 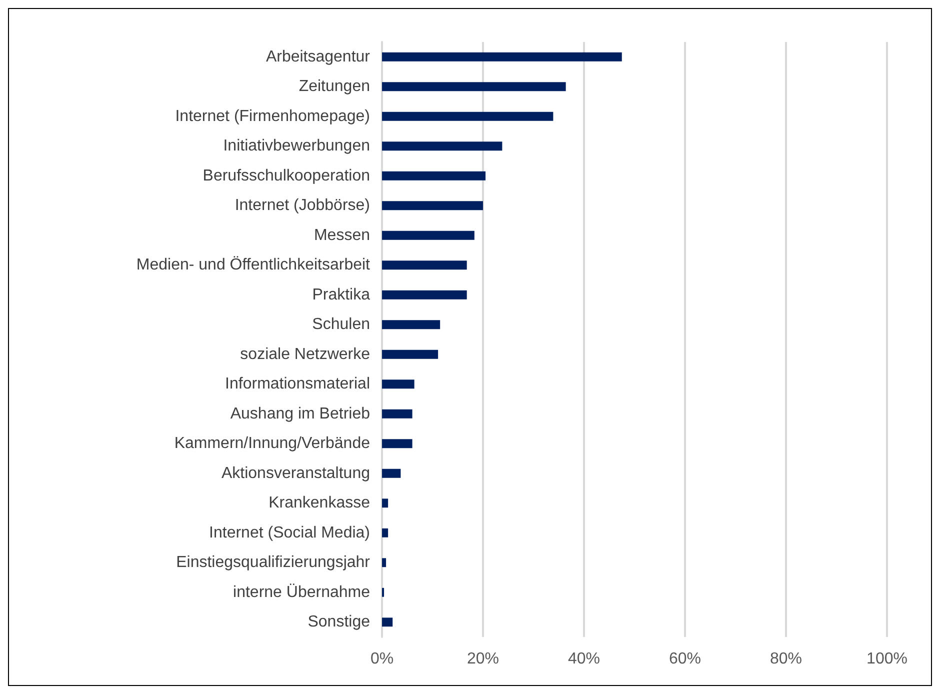 What do you see at coordinates (301, 591) in the screenshot?
I see `y-tick-label: interne Übernahme` at bounding box center [301, 591].